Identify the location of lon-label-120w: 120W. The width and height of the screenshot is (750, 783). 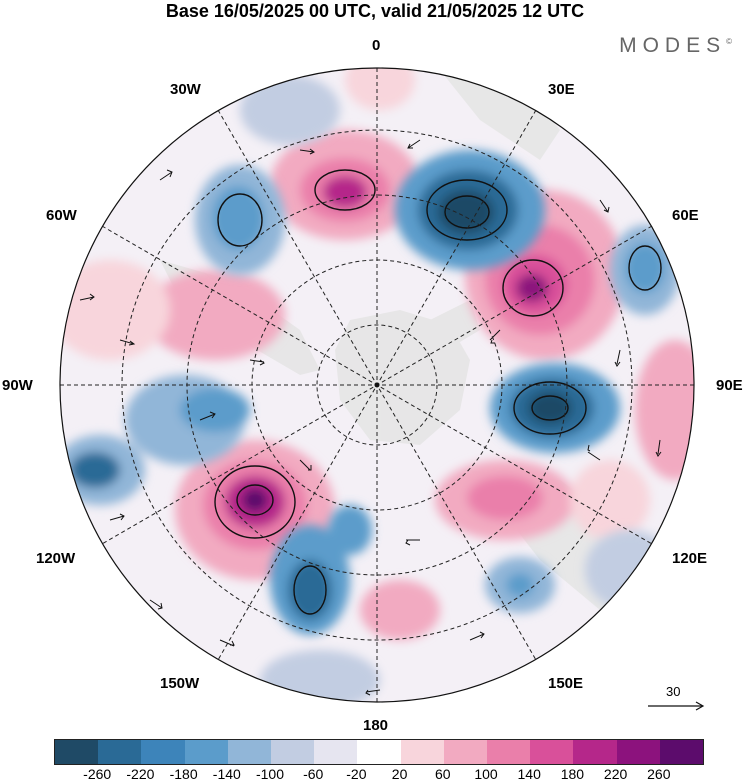
(56, 558).